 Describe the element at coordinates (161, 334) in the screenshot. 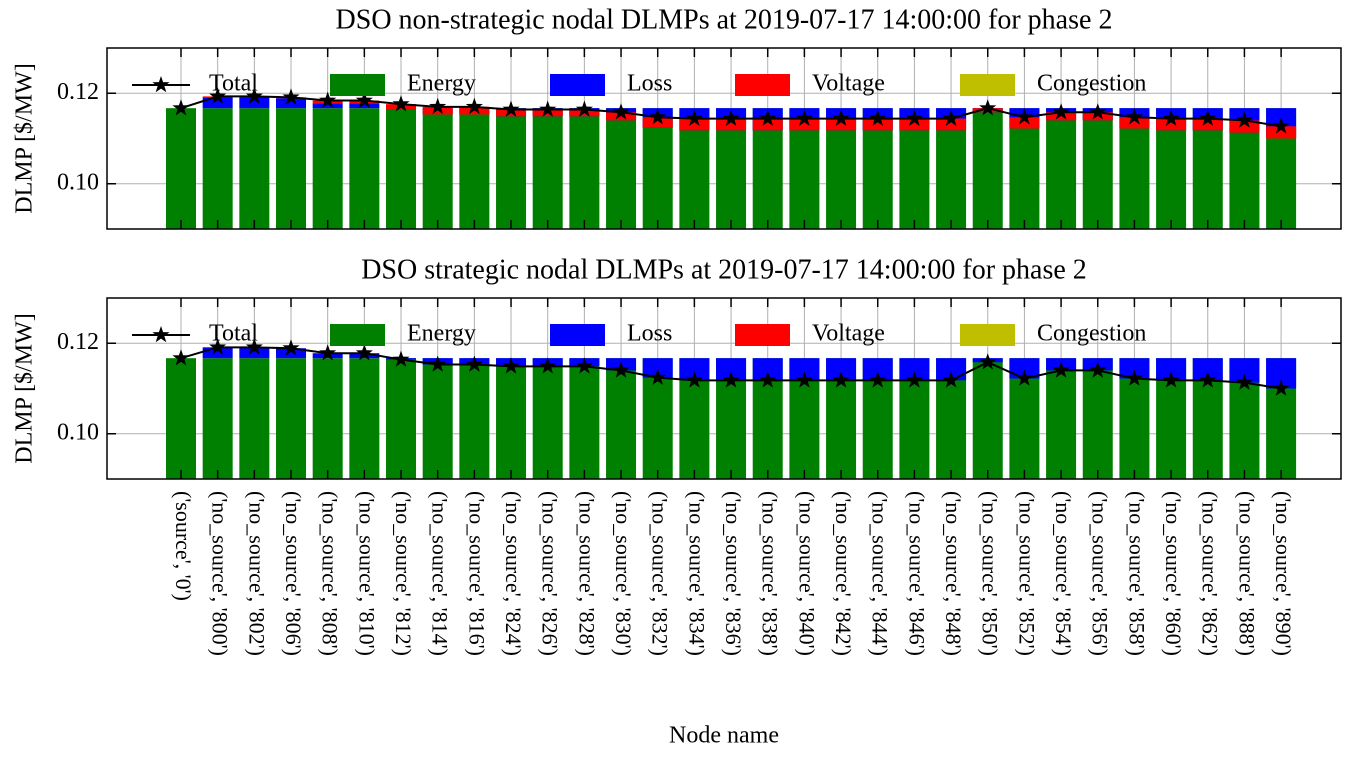

I see `legend-marker` at that location.